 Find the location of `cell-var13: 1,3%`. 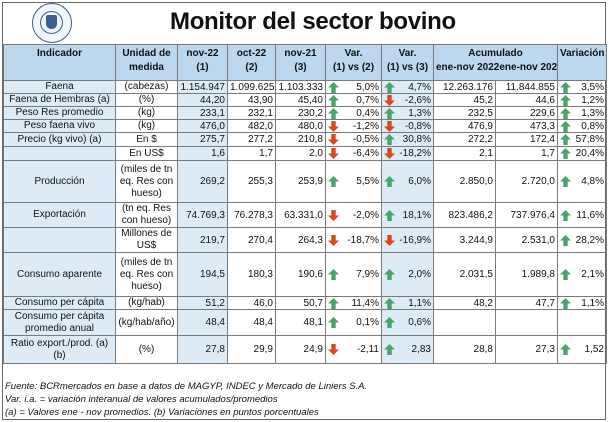

cell-var13: 1,3% is located at coordinates (407, 113).